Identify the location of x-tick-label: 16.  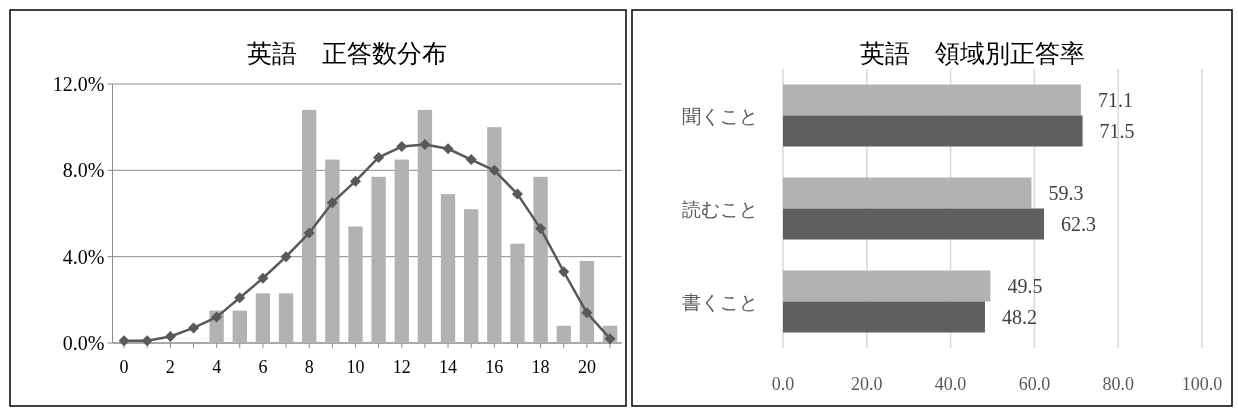
(494, 367).